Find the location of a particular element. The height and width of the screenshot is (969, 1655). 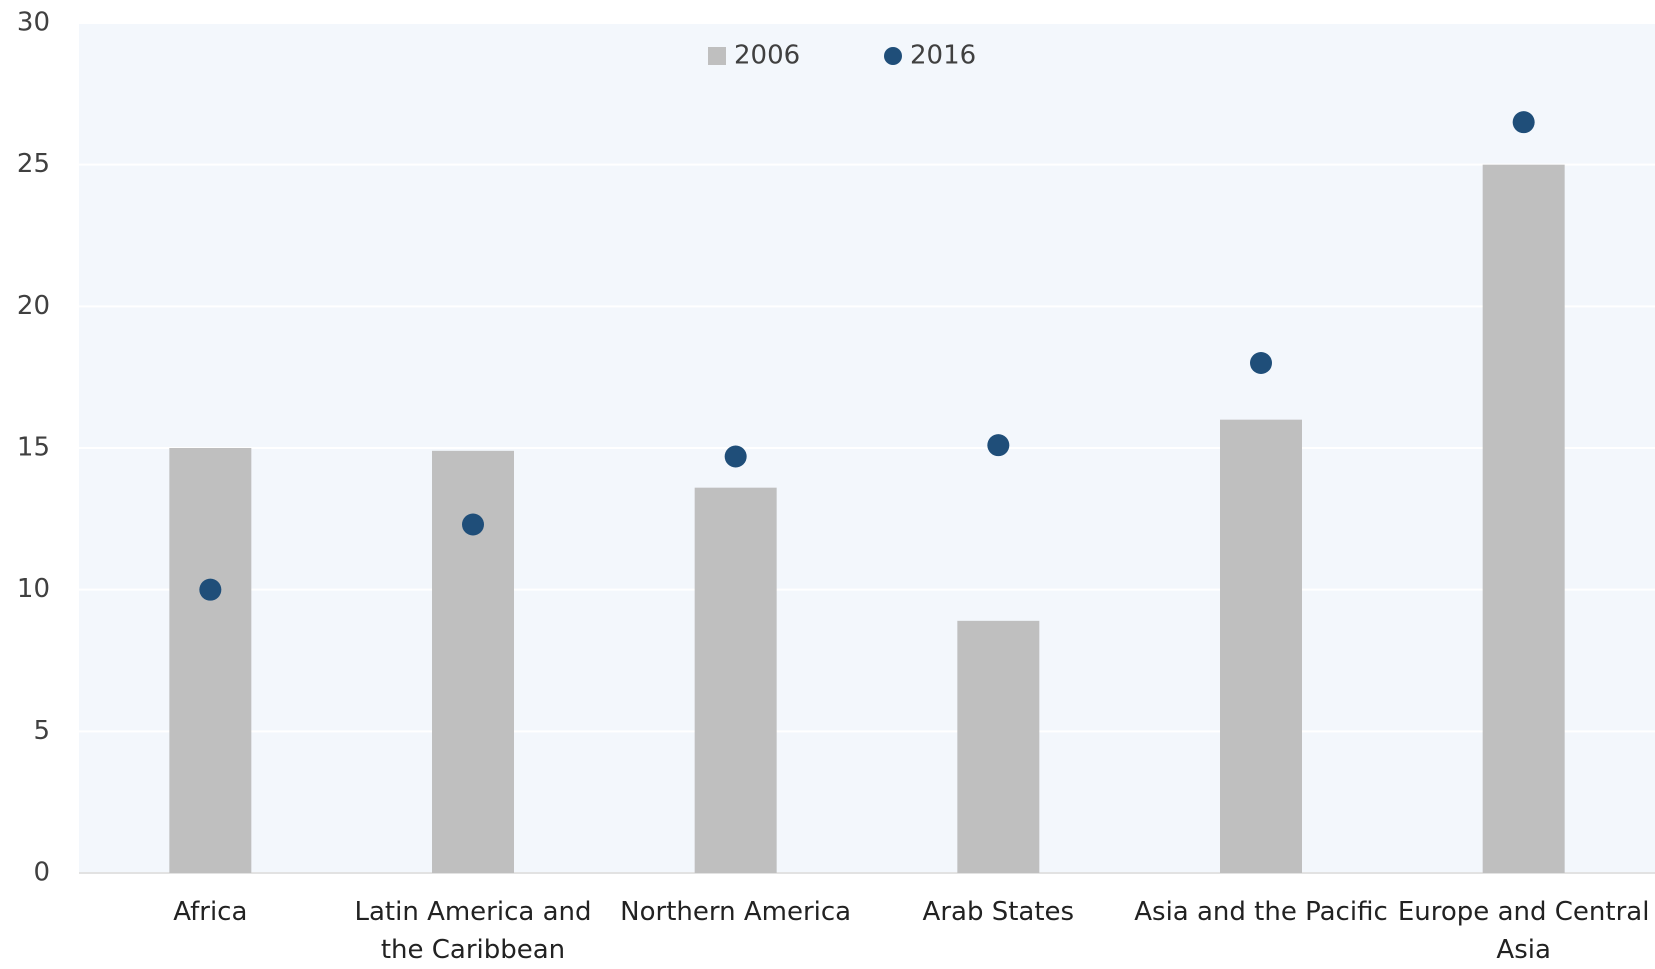

y-tick-label: 5 is located at coordinates (41, 731).